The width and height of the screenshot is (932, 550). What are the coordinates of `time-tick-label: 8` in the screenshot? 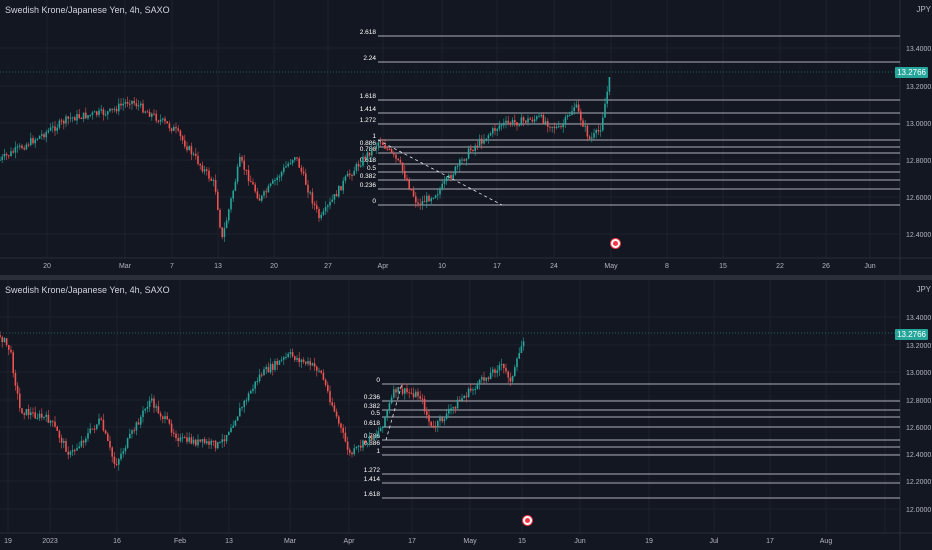 It's located at (667, 266).